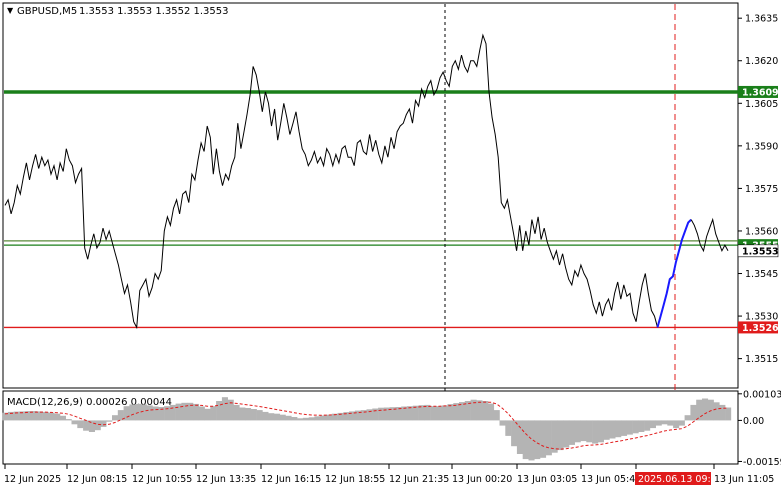  What do you see at coordinates (761, 274) in the screenshot?
I see `price-tick-label: 1.3545` at bounding box center [761, 274].